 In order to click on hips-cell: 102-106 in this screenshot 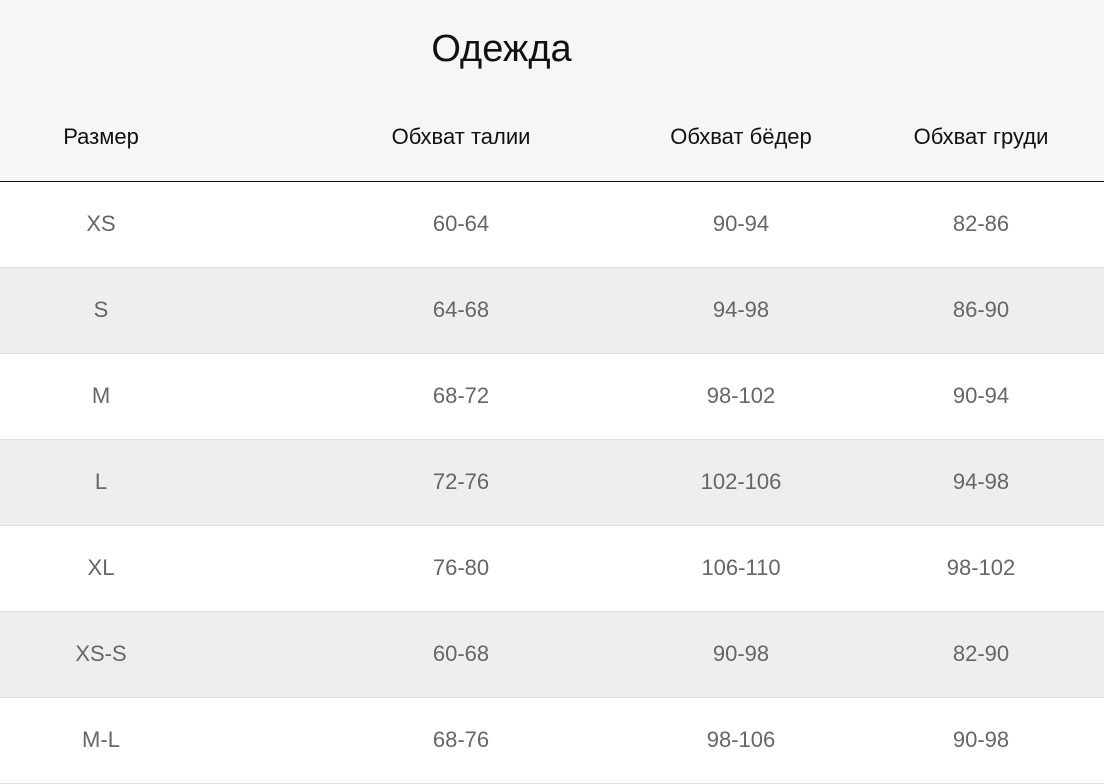, I will do `click(741, 481)`.